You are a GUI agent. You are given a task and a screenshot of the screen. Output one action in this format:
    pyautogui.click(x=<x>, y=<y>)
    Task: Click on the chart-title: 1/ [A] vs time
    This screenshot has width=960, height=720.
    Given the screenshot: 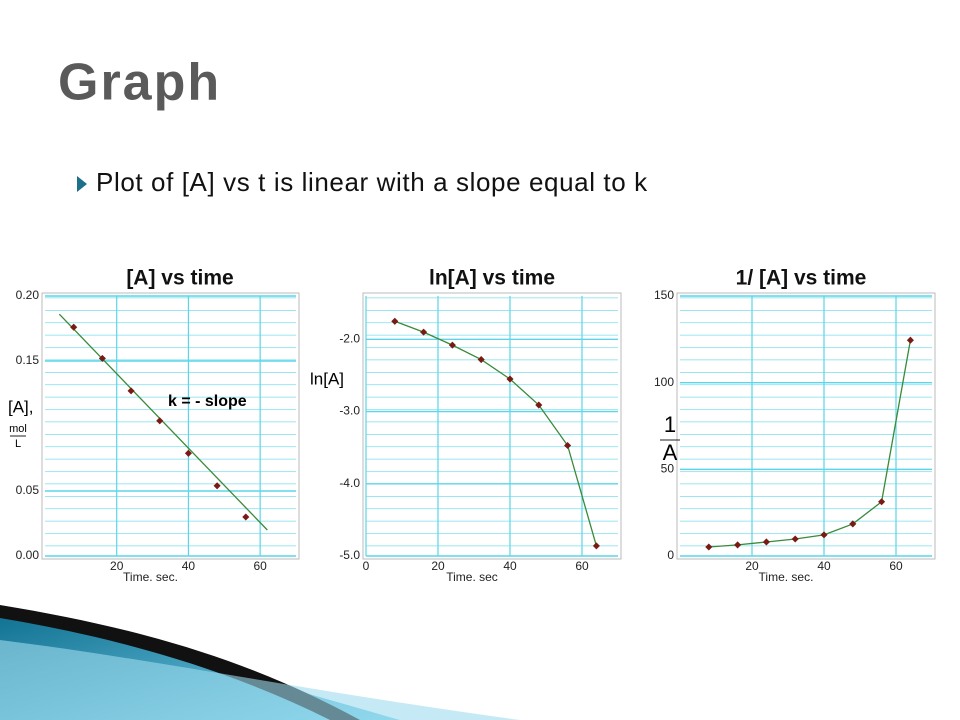 What is the action you would take?
    pyautogui.click(x=801, y=278)
    